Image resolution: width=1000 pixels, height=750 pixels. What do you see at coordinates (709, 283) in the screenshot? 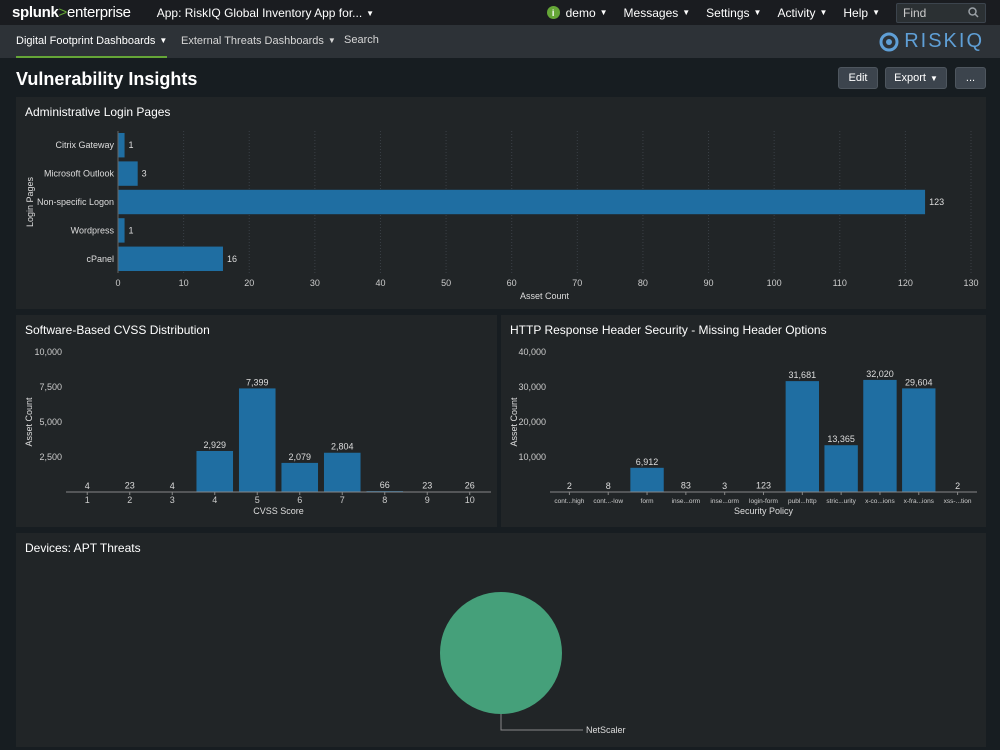
I see `x-tick-label: 90` at bounding box center [709, 283].